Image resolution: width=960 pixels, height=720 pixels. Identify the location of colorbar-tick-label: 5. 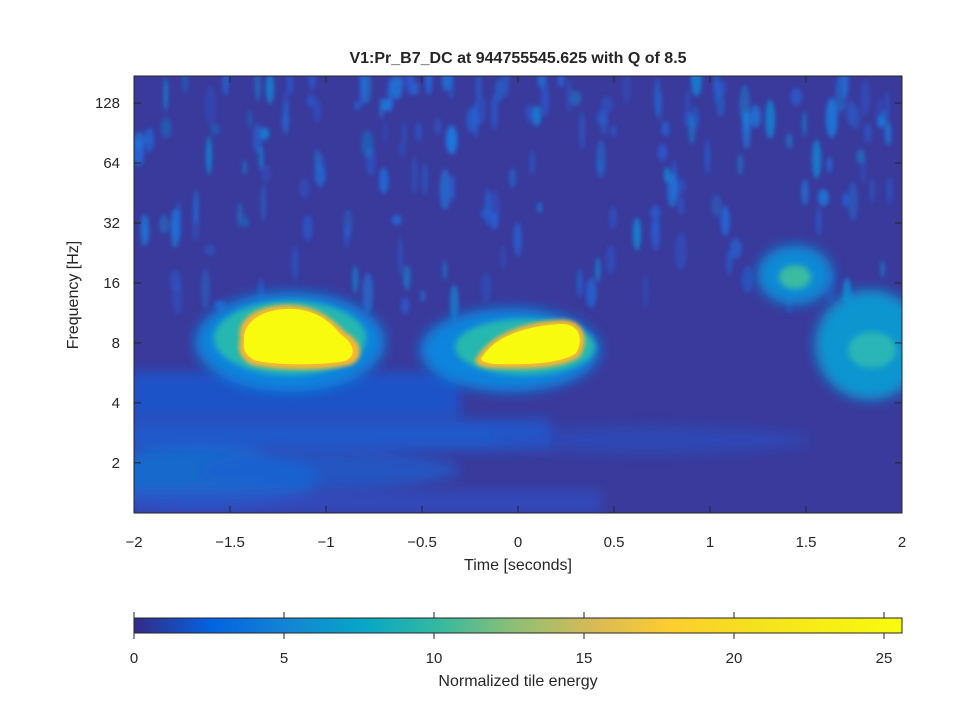
(284, 658).